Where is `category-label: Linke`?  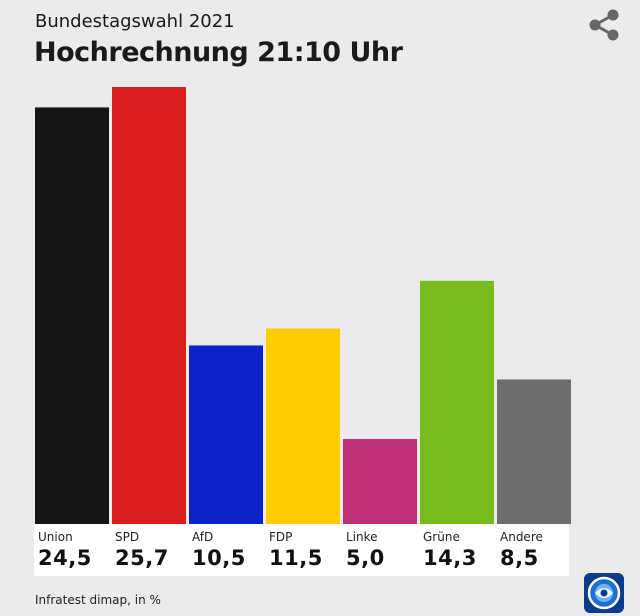
category-label: Linke is located at coordinates (362, 537).